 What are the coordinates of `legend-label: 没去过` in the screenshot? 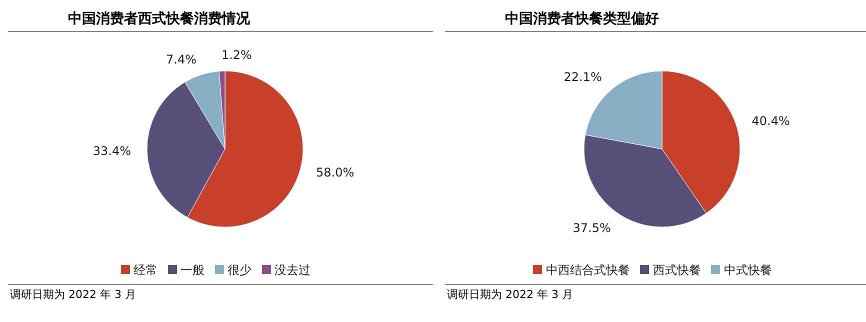 It's located at (292, 270).